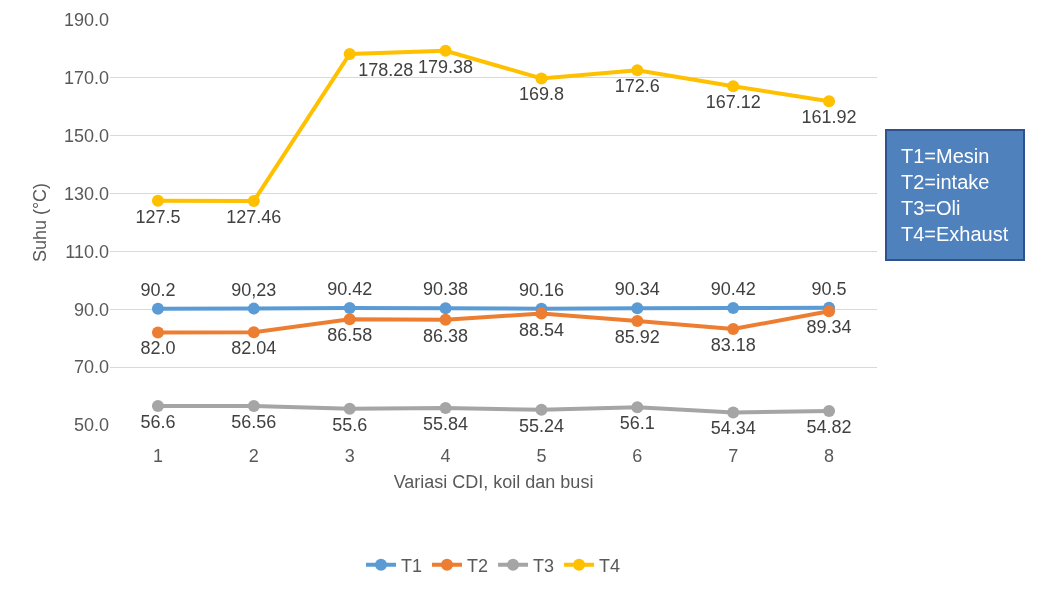 The height and width of the screenshot is (594, 1057). What do you see at coordinates (733, 345) in the screenshot?
I see `data-label: 83.18` at bounding box center [733, 345].